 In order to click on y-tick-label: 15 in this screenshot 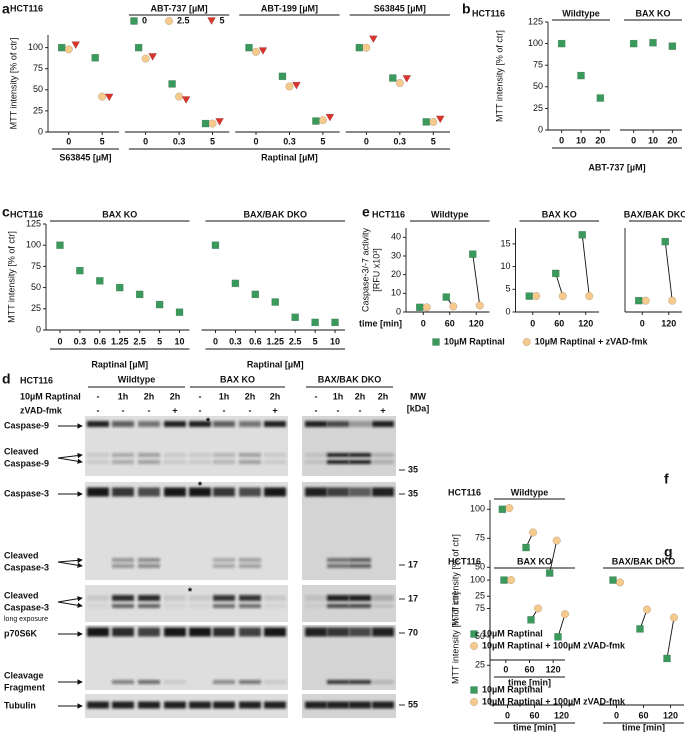, I will do `click(505, 243)`.